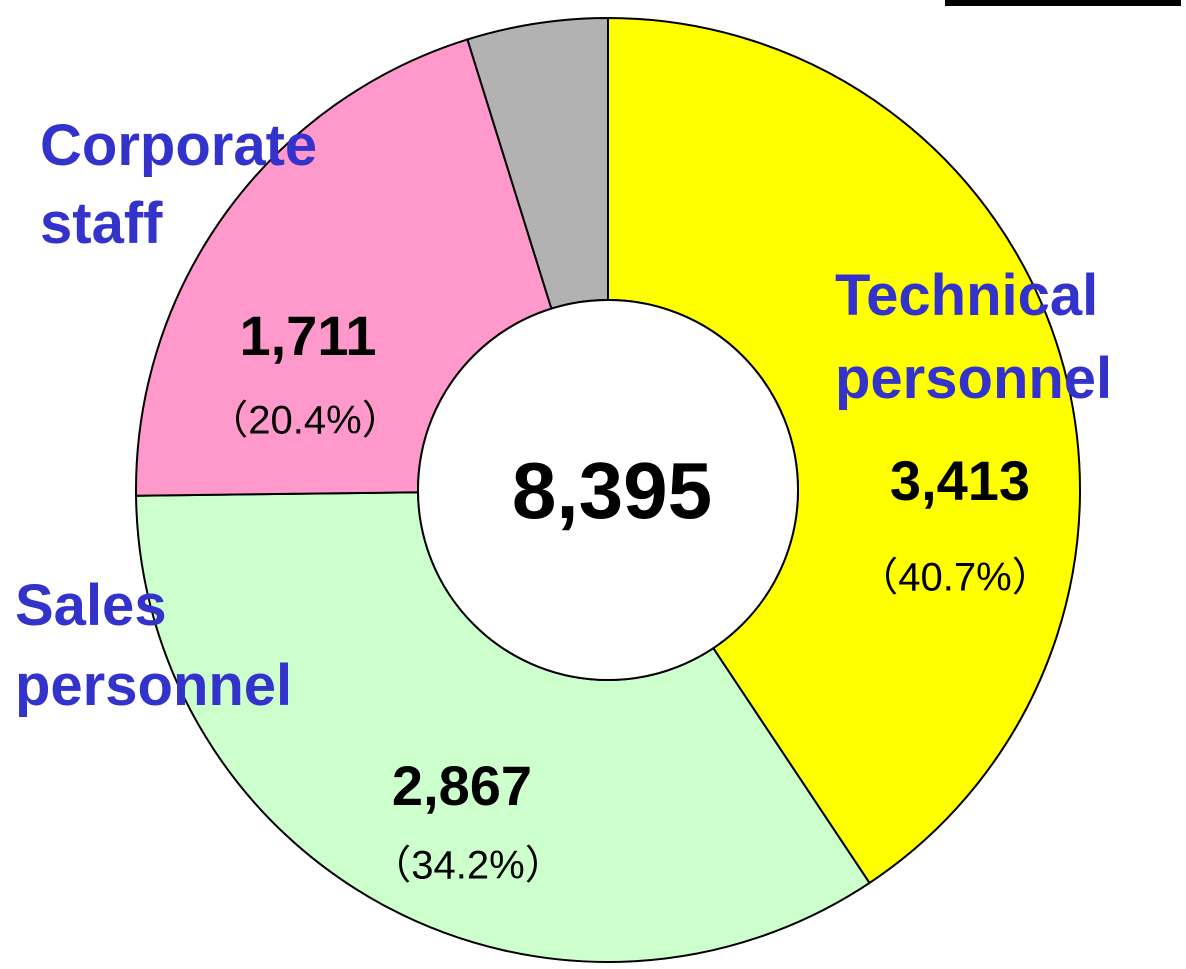  Describe the element at coordinates (178, 184) in the screenshot. I see `category-label: Corporate staff` at that location.